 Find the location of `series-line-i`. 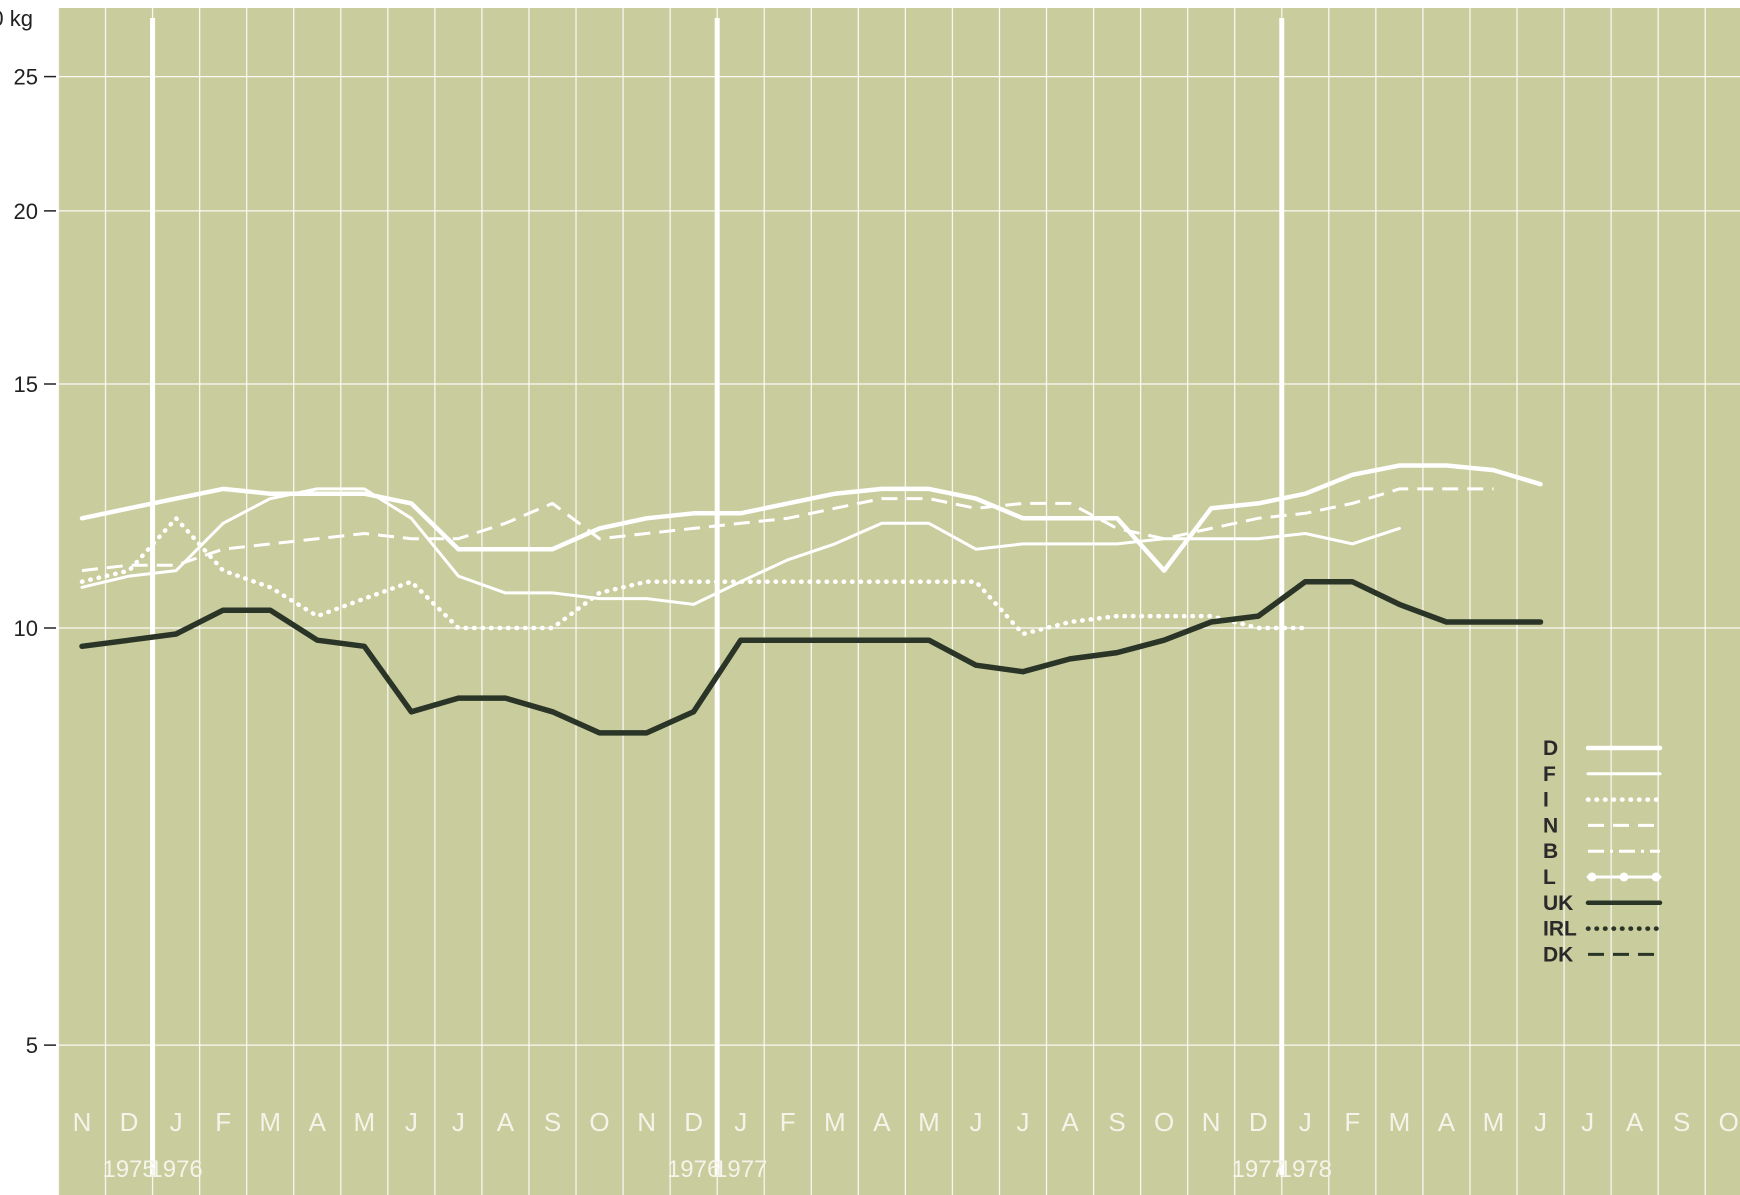

series-line-i is located at coordinates (693, 576).